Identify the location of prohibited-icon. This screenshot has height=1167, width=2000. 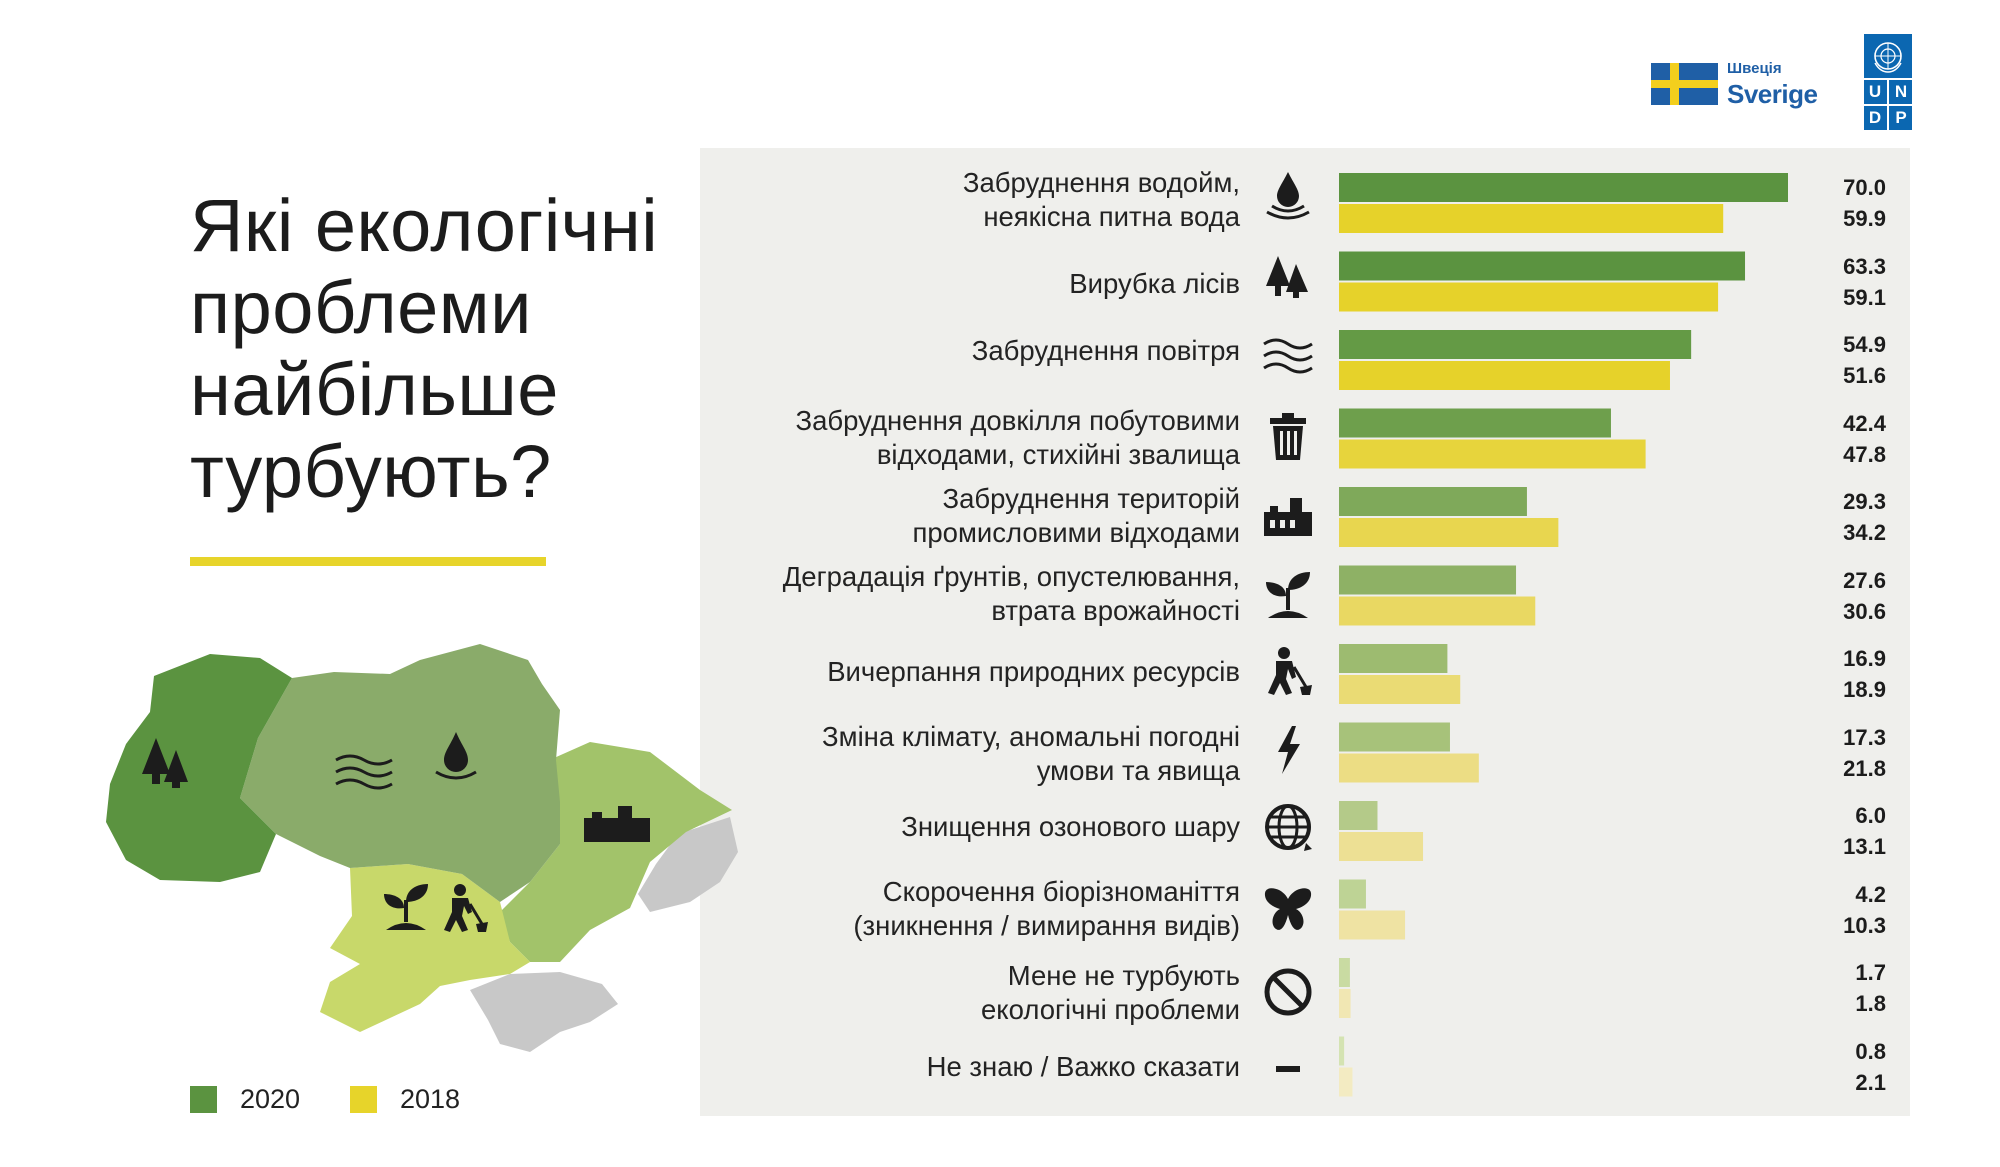
(1288, 992).